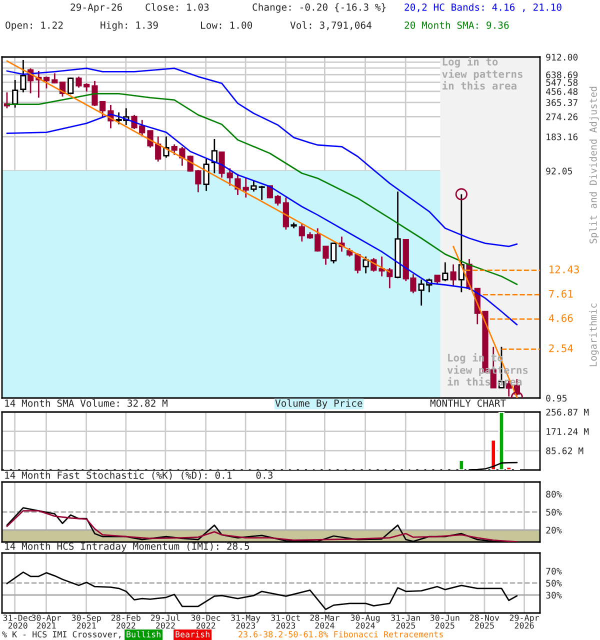  What do you see at coordinates (17, 621) in the screenshot?
I see `x-tick-label: 31-Dec 2020` at bounding box center [17, 621].